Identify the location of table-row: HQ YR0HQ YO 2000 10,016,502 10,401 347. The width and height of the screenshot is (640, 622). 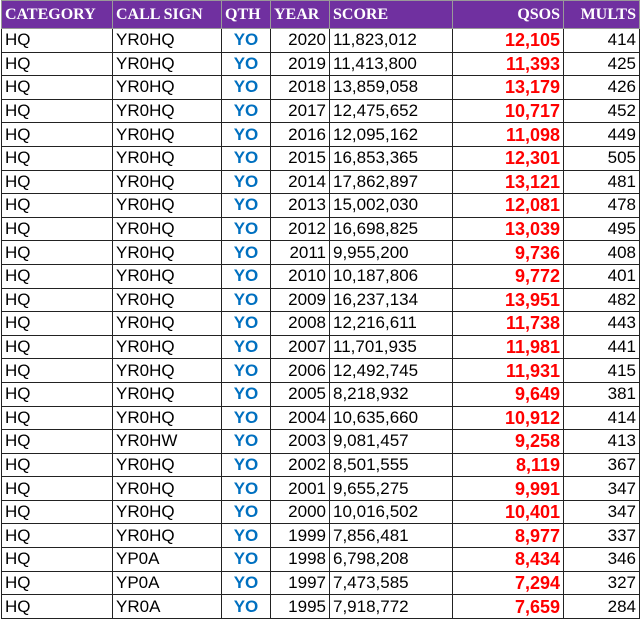
(320, 512).